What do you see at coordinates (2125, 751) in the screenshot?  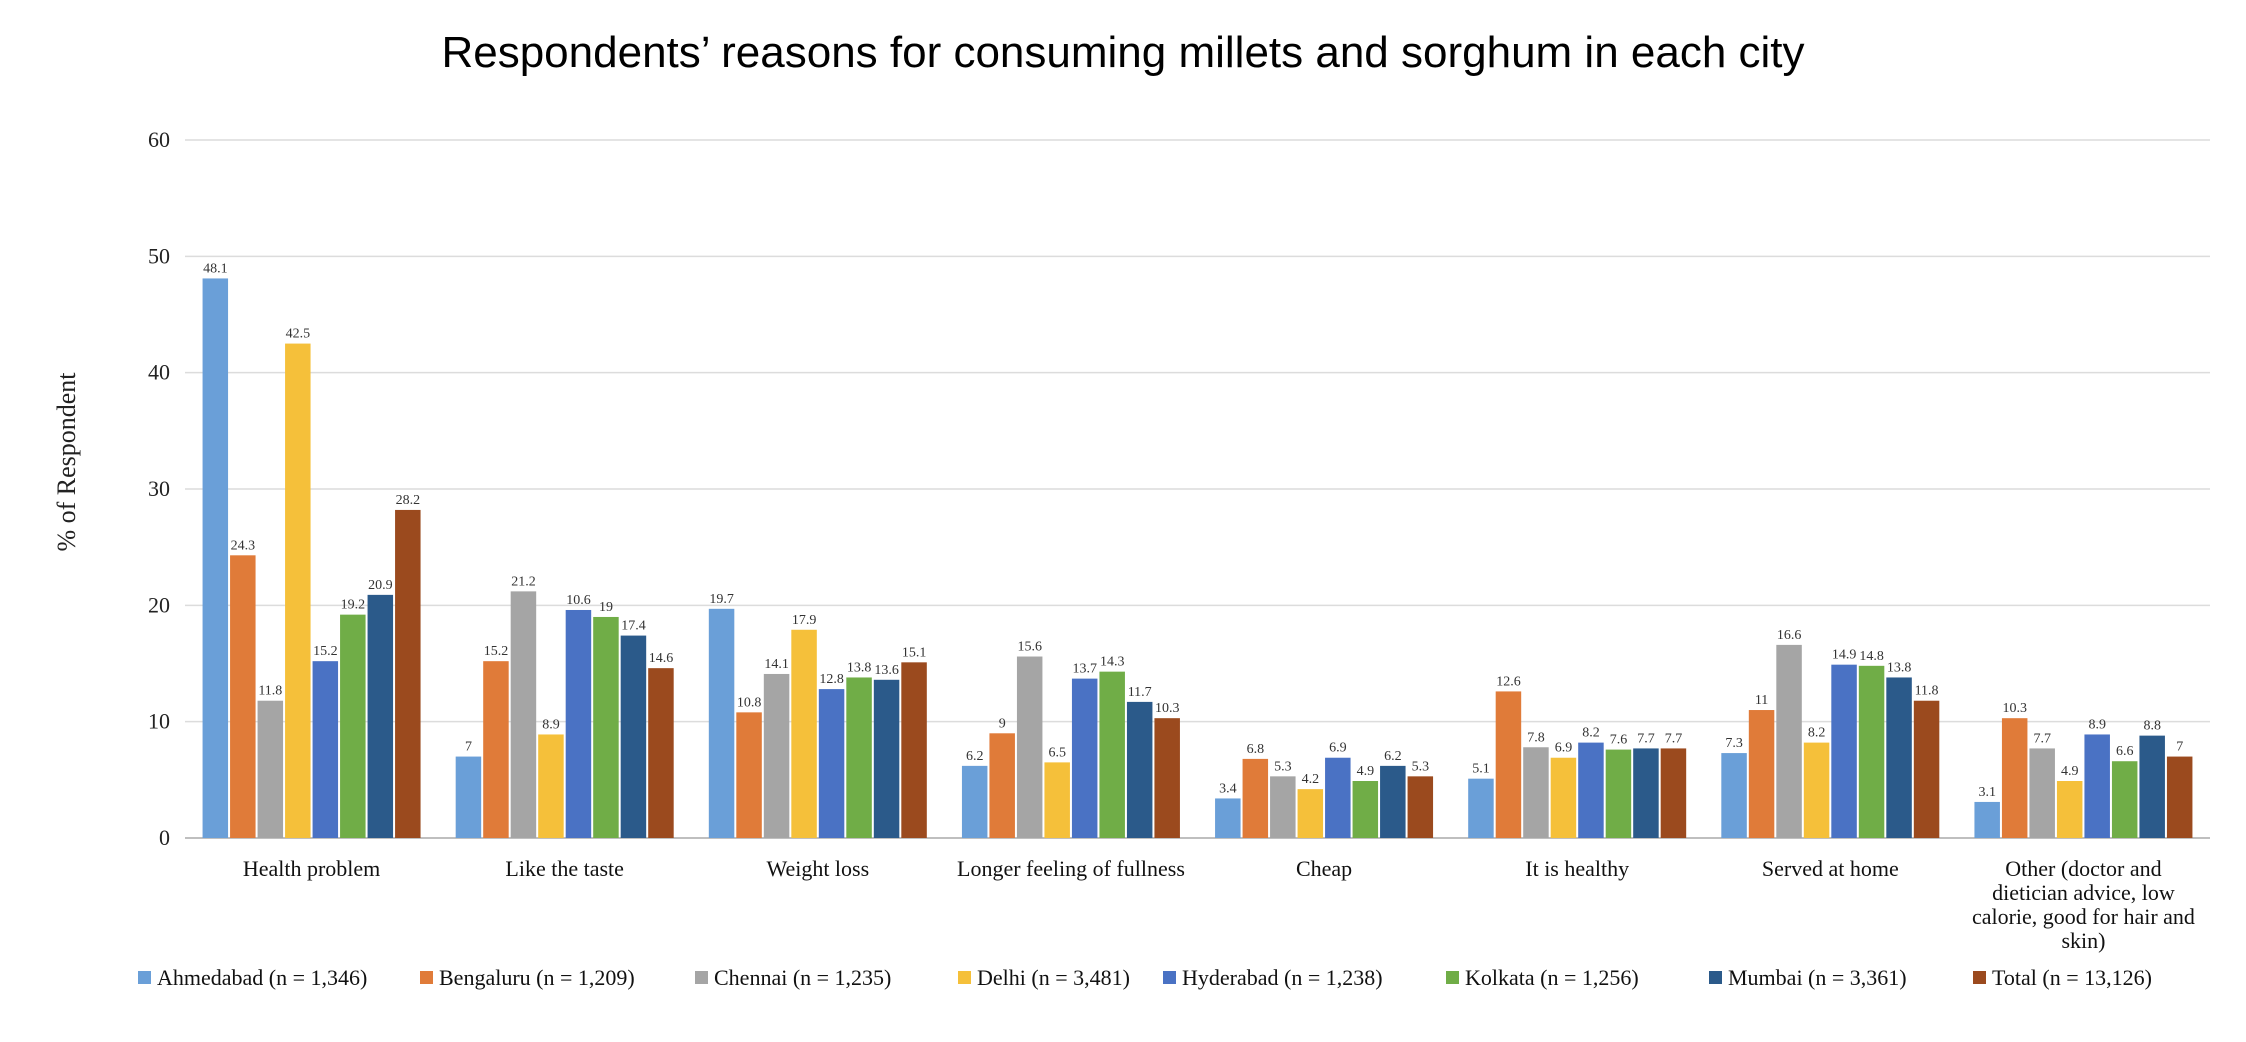 I see `data-label: 6.6` at bounding box center [2125, 751].